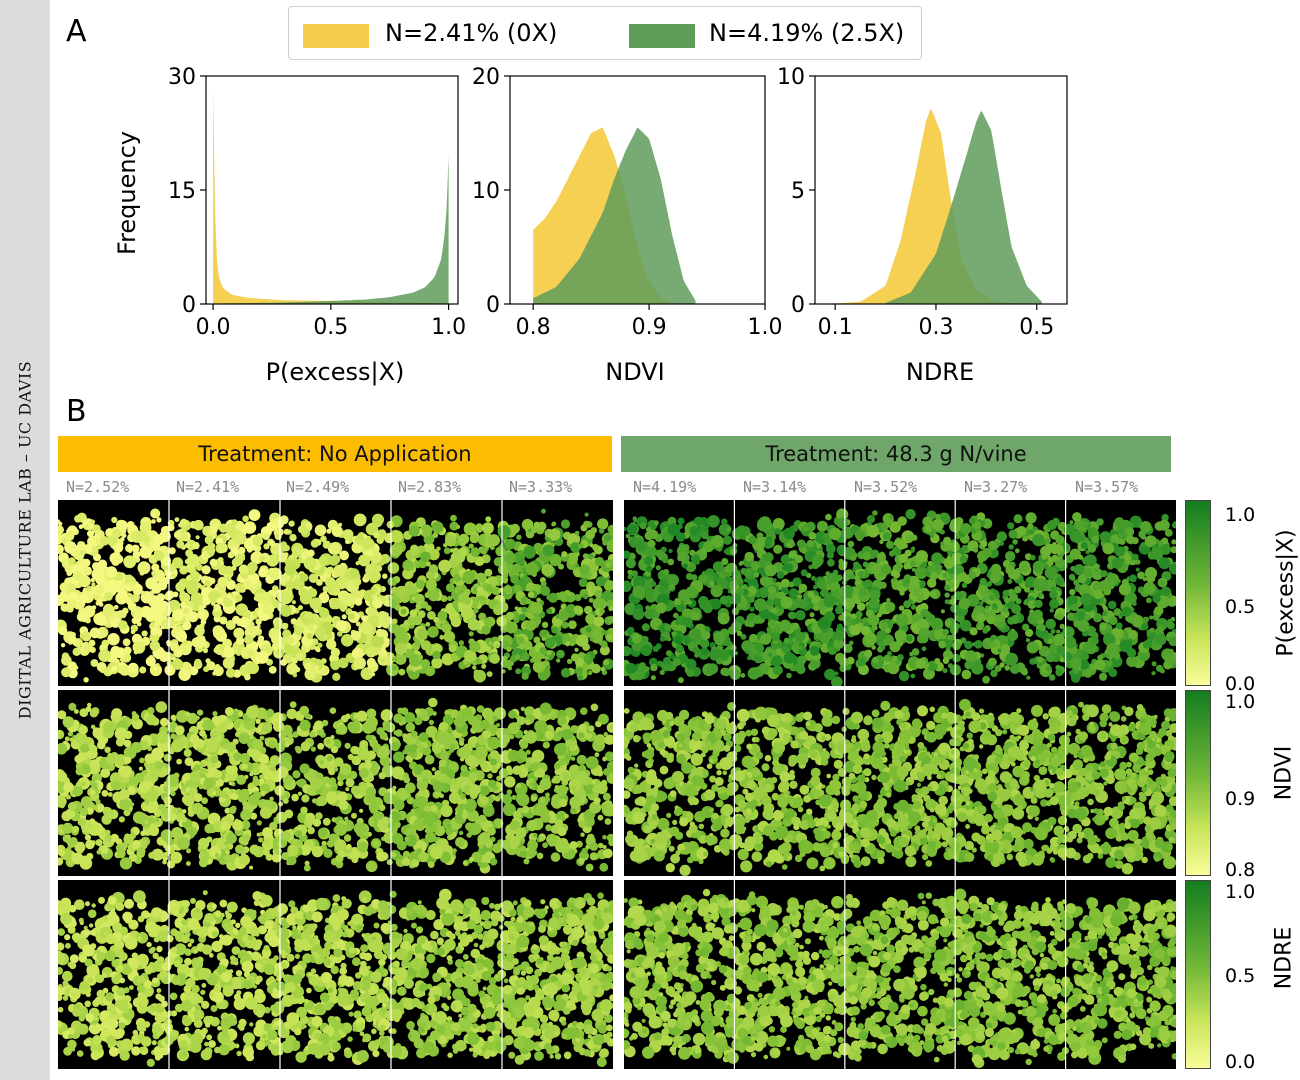  What do you see at coordinates (665, 487) in the screenshot?
I see `n-label: N=4.19%` at bounding box center [665, 487].